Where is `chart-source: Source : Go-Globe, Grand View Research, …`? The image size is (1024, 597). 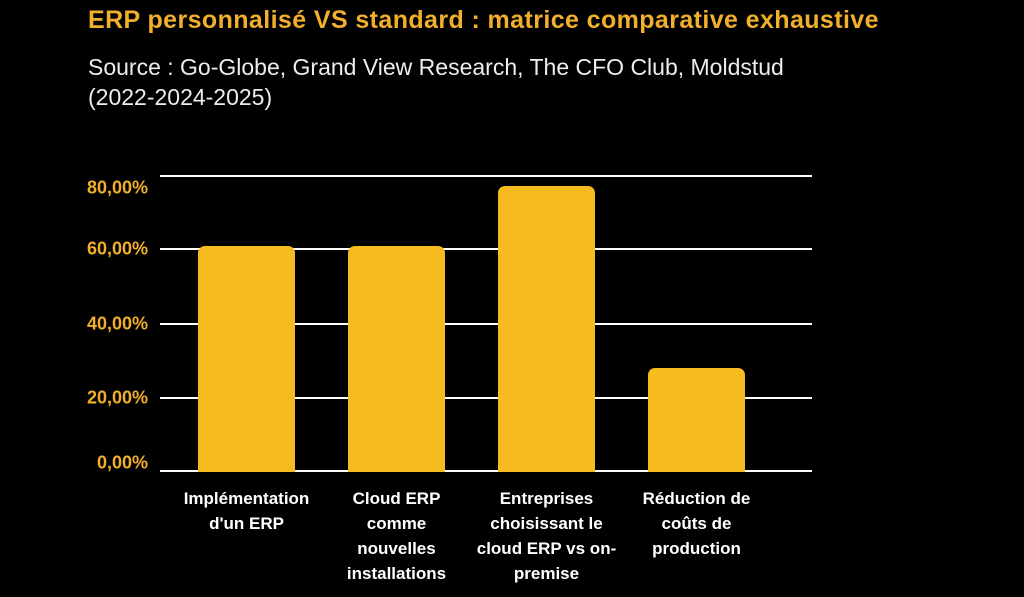 chart-source: Source : Go-Globe, Grand View Research, … is located at coordinates (436, 82).